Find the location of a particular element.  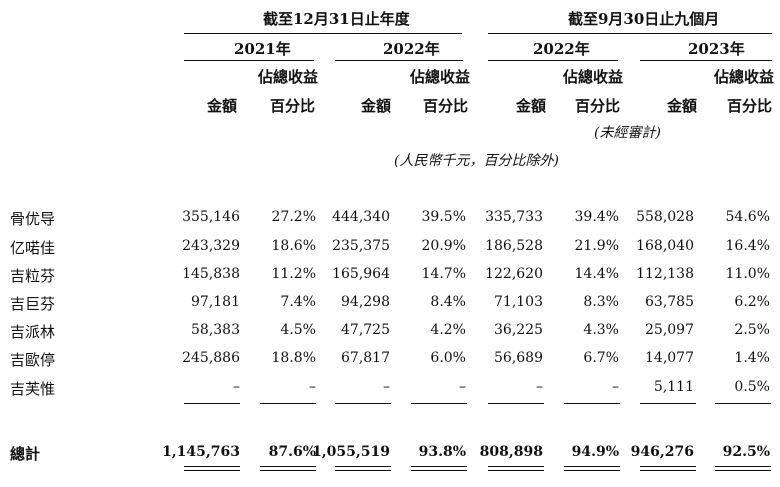

year-header-2022: 2022年 is located at coordinates (411, 49).